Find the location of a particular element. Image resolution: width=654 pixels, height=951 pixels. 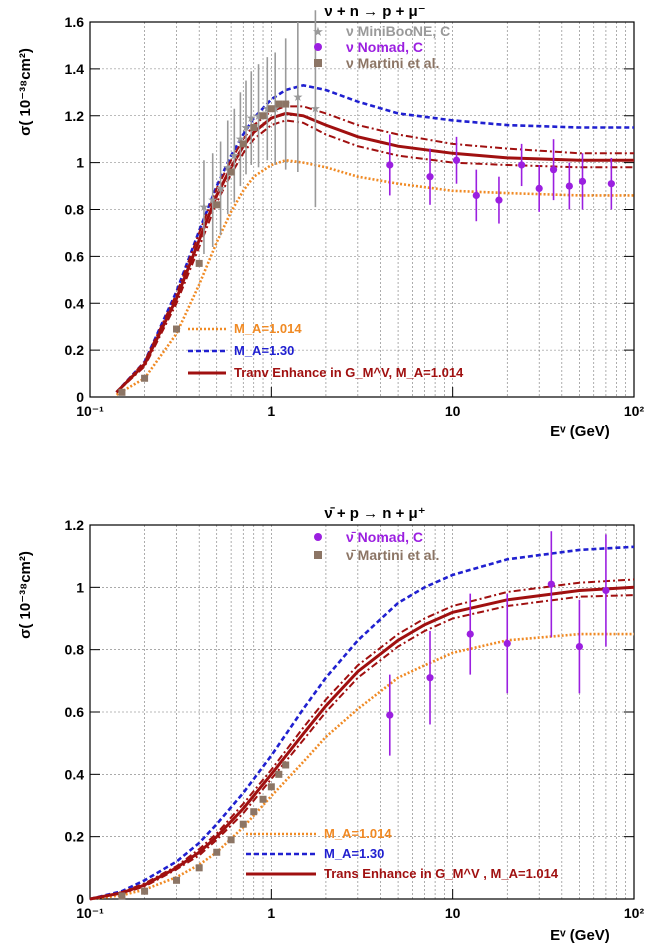

y-axis-label: σ( 10⁻³⁸cm²) is located at coordinates (25, 595).